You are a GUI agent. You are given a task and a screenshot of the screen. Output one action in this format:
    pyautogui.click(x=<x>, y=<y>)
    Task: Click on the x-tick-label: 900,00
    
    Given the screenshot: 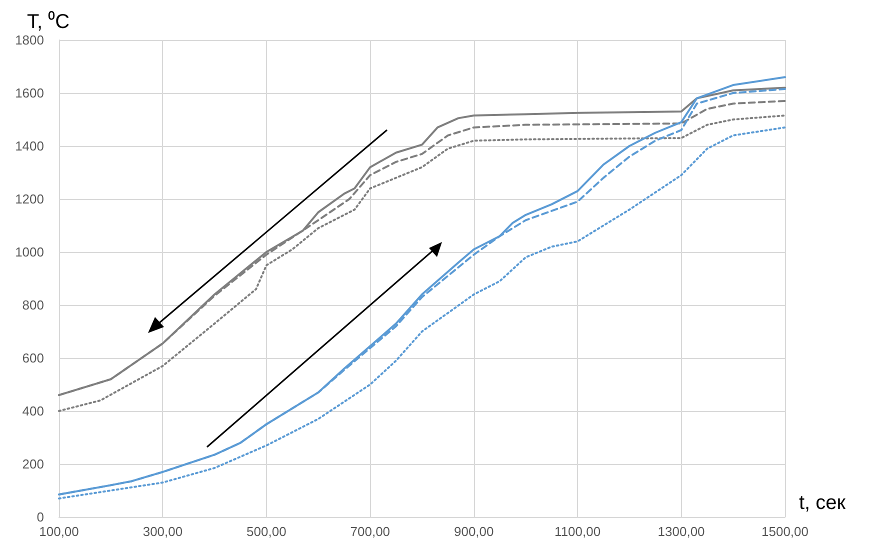 What is the action you would take?
    pyautogui.click(x=474, y=531)
    